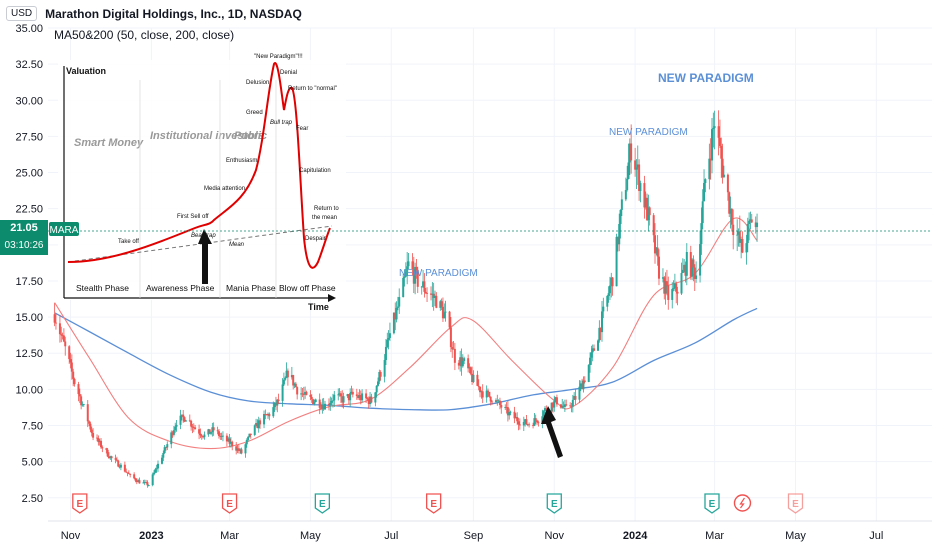 This screenshot has width=932, height=550. Describe the element at coordinates (86, 71) in the screenshot. I see `inset-ylabel: Valuation` at that location.